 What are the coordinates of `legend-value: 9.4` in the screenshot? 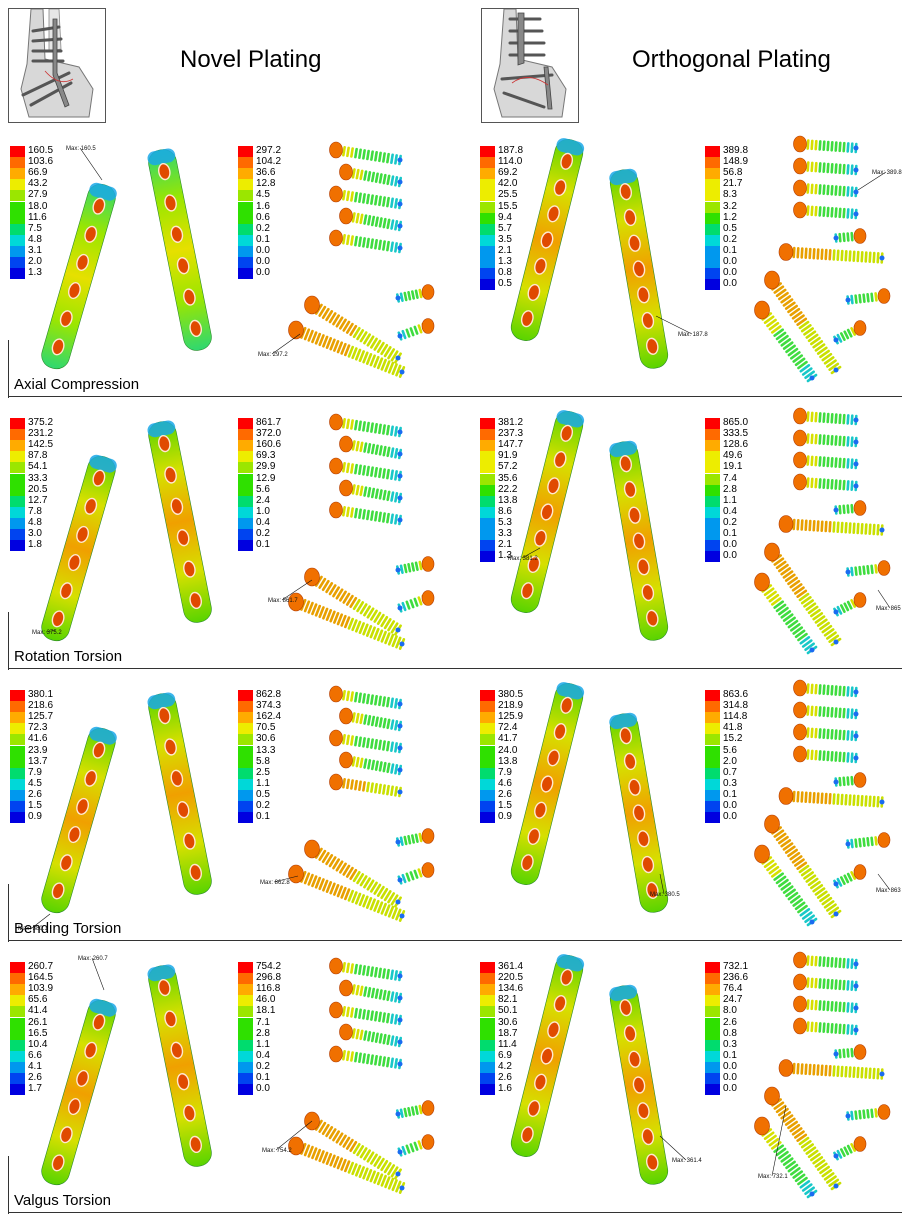 It's located at (505, 217).